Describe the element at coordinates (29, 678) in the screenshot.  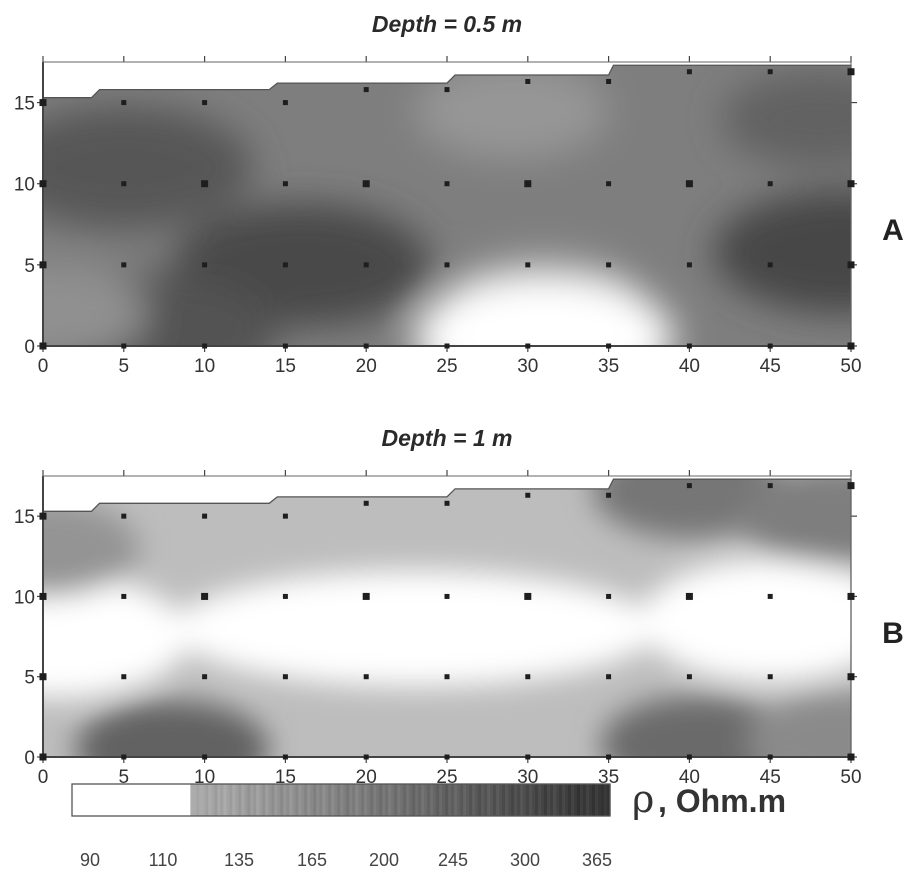
I see `y-tick-label-b-1: 5` at that location.